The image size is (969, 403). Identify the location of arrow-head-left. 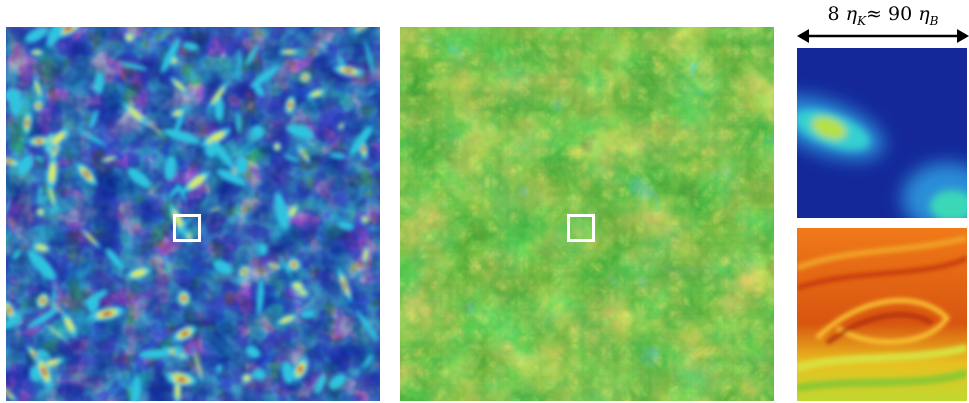
(803, 36).